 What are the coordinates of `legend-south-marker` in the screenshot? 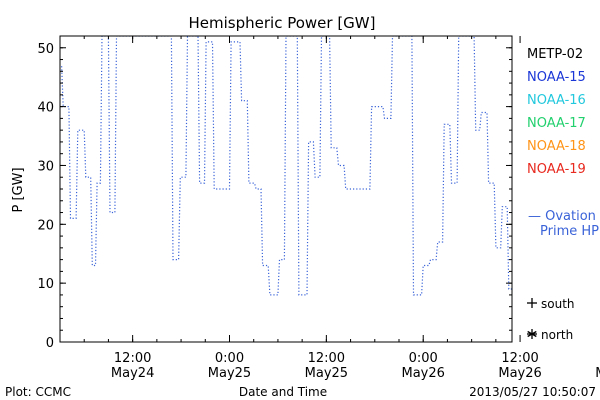 It's located at (532, 303).